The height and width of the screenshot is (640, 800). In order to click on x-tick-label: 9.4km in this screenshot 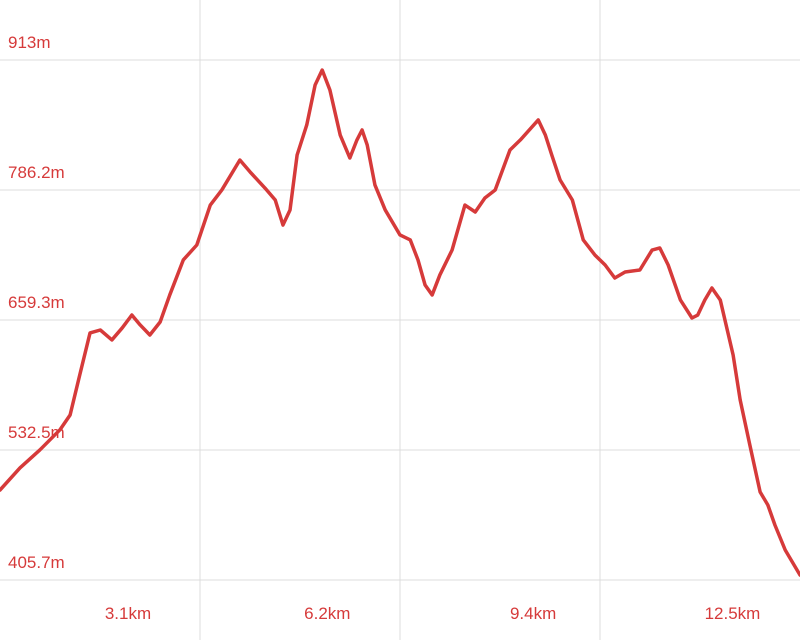, I will do `click(533, 613)`.